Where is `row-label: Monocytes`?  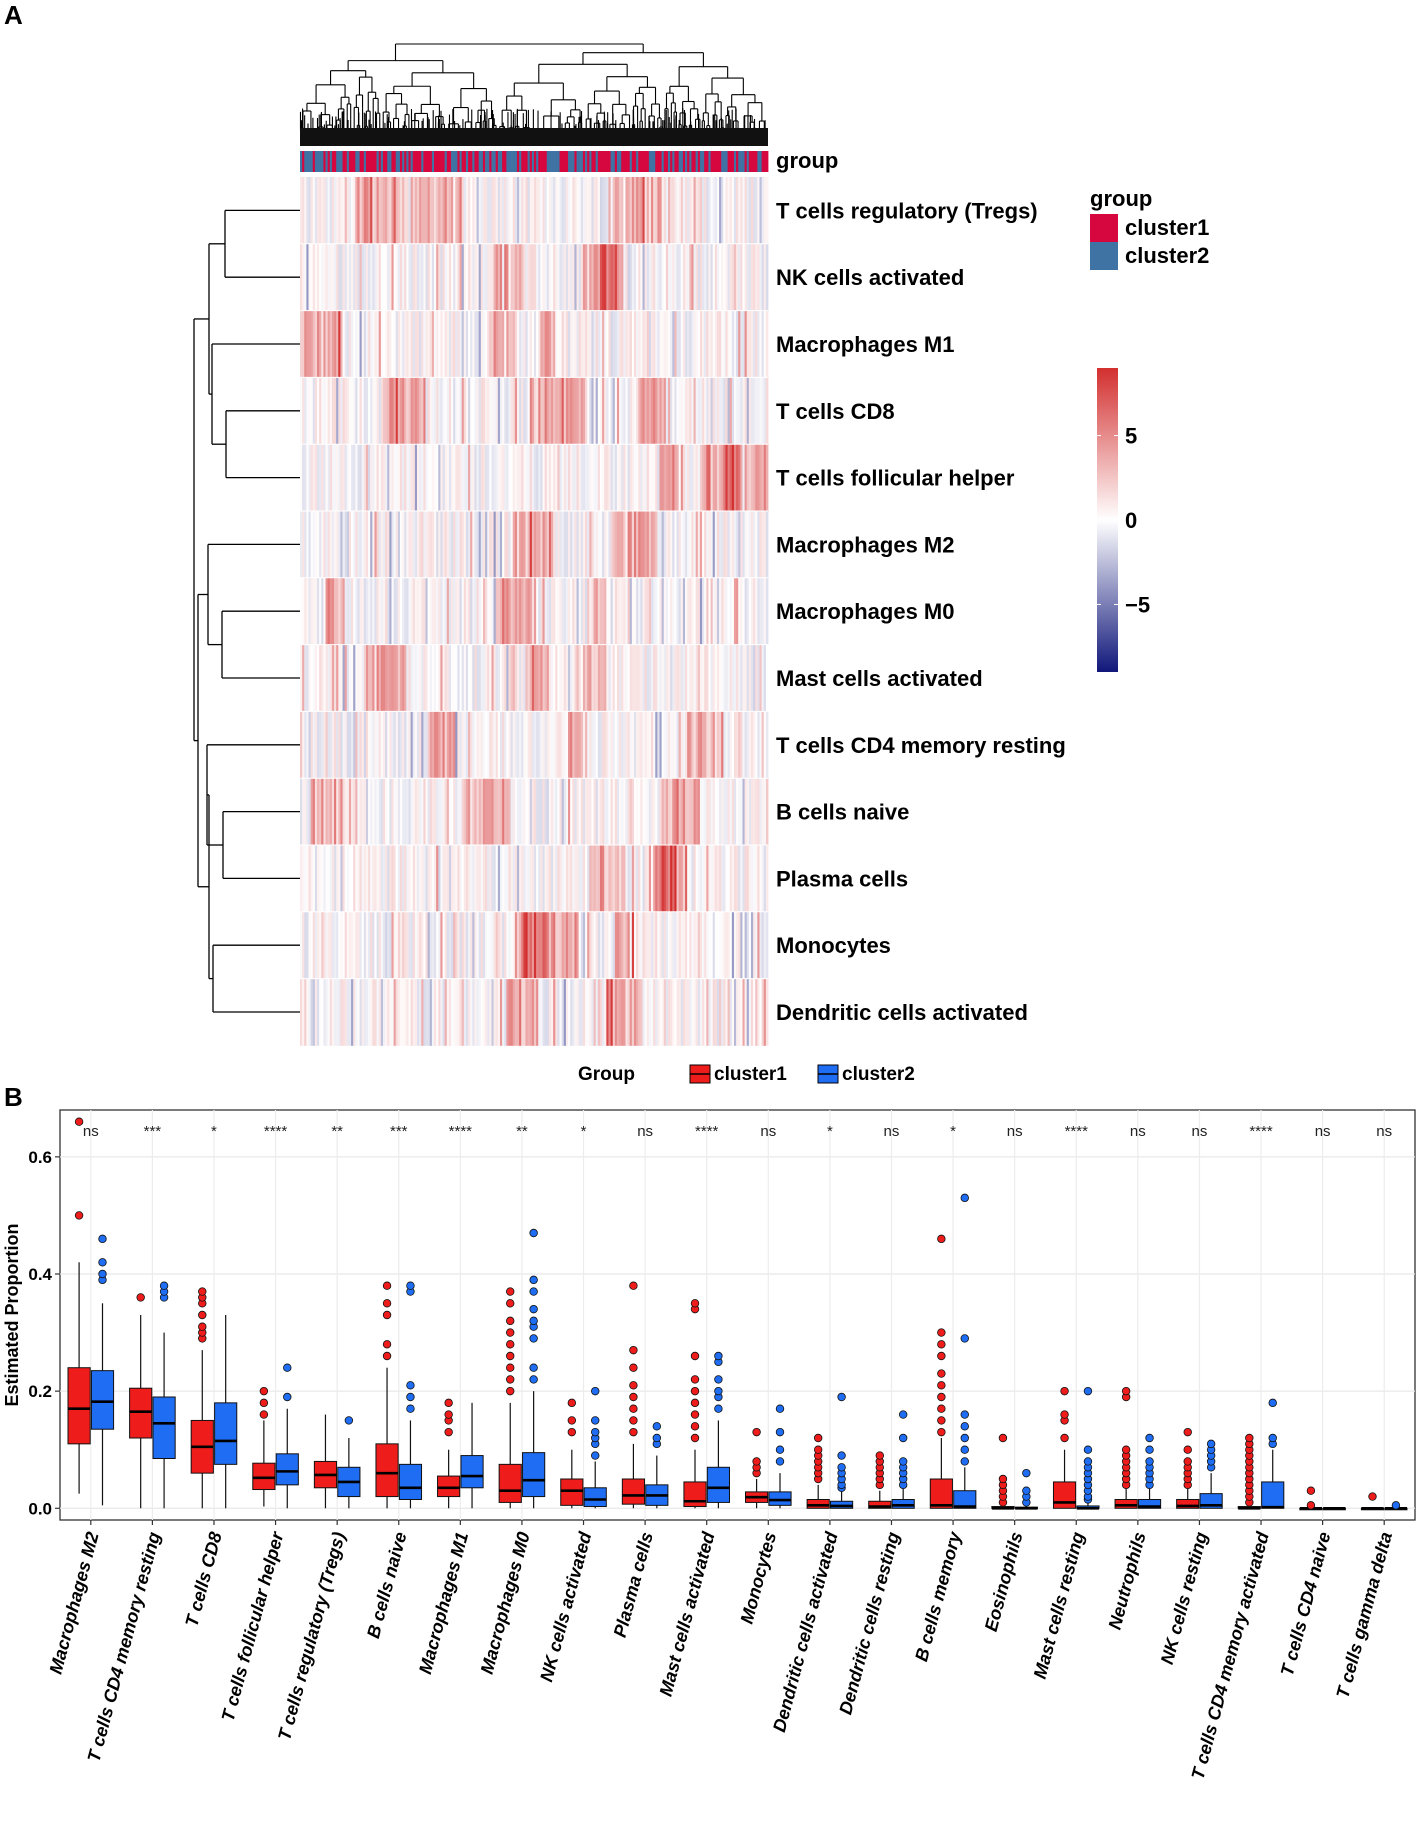 row-label: Monocytes is located at coordinates (833, 945).